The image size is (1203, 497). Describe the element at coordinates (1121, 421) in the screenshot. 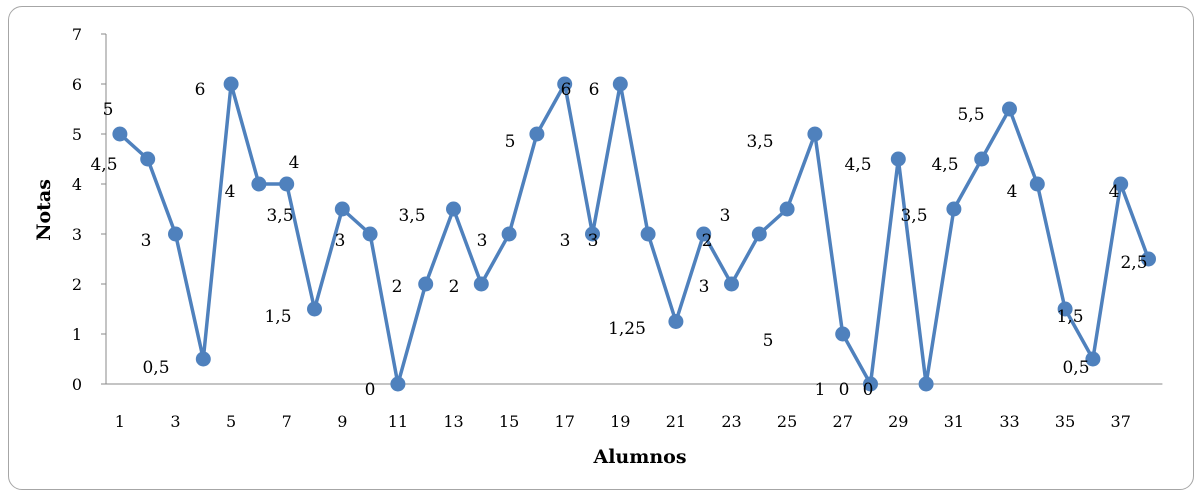

I see `x-tick-label: 37` at that location.